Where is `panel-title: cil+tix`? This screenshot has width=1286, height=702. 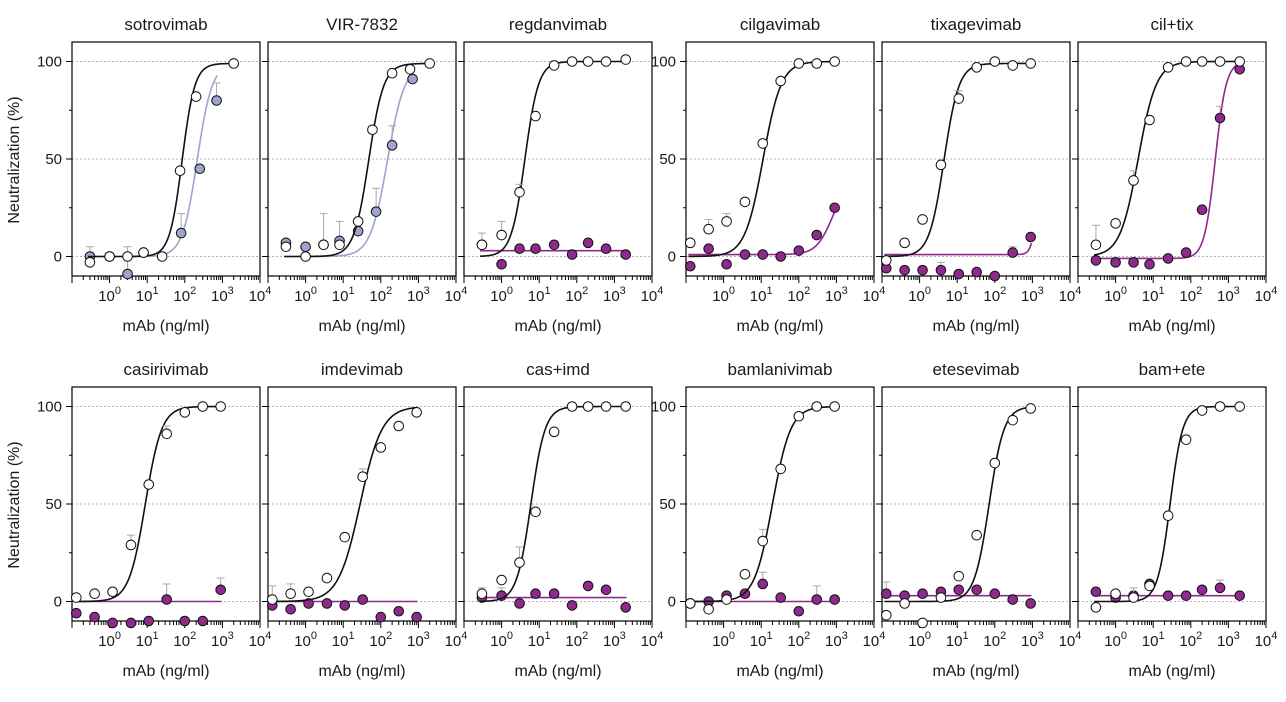
panel-title: cil+tix is located at coordinates (1172, 24).